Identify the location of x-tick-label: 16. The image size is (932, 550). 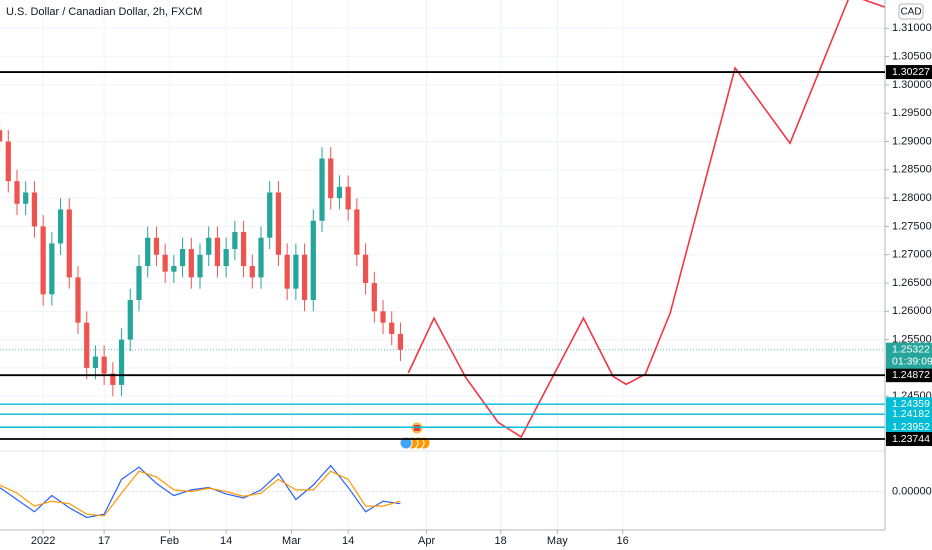
(623, 541).